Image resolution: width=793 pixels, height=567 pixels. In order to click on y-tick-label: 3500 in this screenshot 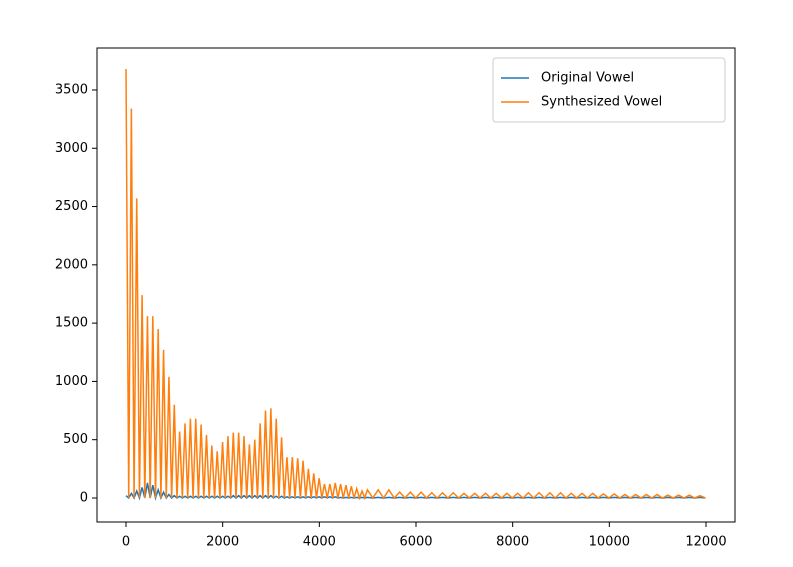, I will do `click(71, 89)`.